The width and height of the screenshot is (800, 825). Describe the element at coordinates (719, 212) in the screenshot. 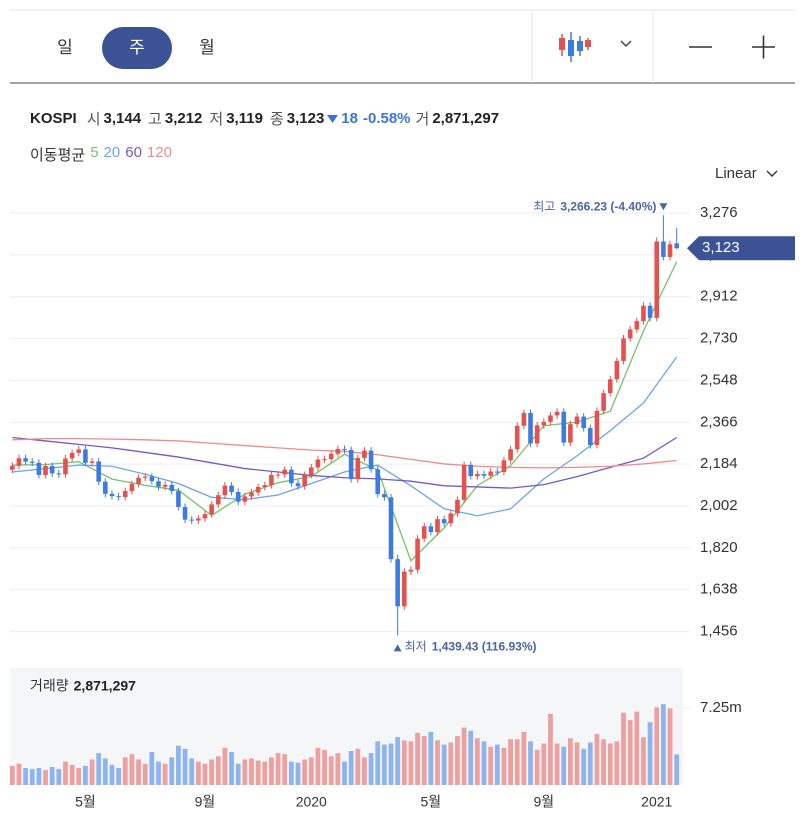

I see `y-tick-label: 3,276` at that location.